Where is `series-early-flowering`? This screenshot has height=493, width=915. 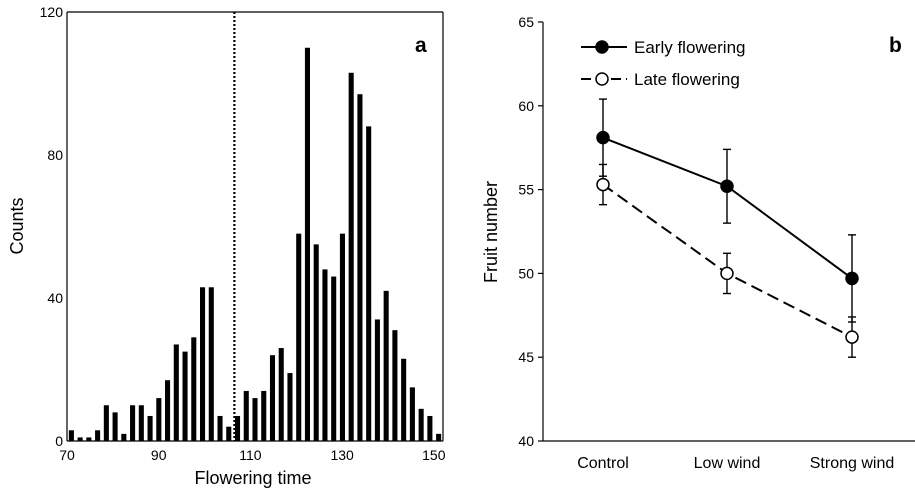
series-early-flowering is located at coordinates (727, 210).